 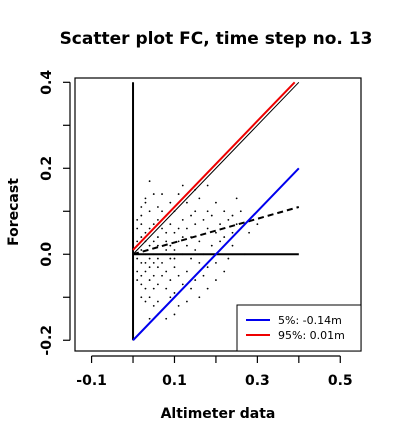 What do you see at coordinates (340, 381) in the screenshot?
I see `x-tick-label: 0.5` at bounding box center [340, 381].